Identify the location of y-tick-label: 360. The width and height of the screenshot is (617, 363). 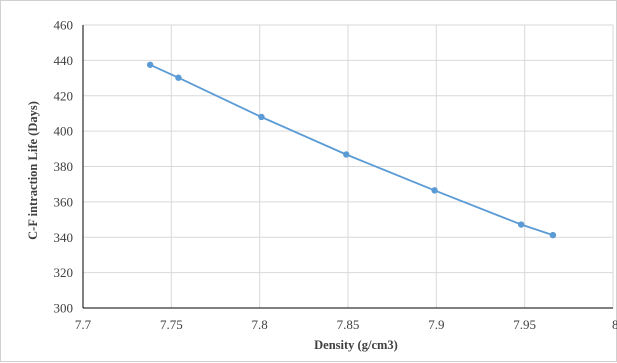
(64, 201).